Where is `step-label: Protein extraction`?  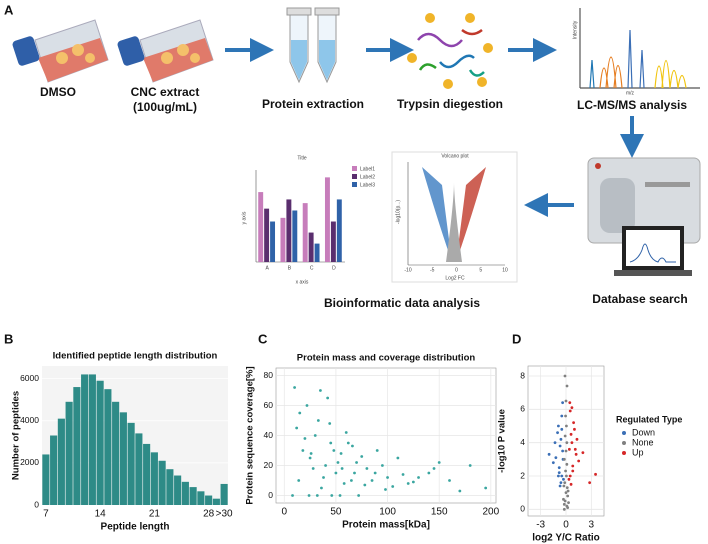
step-label: Protein extraction is located at coordinates (313, 104).